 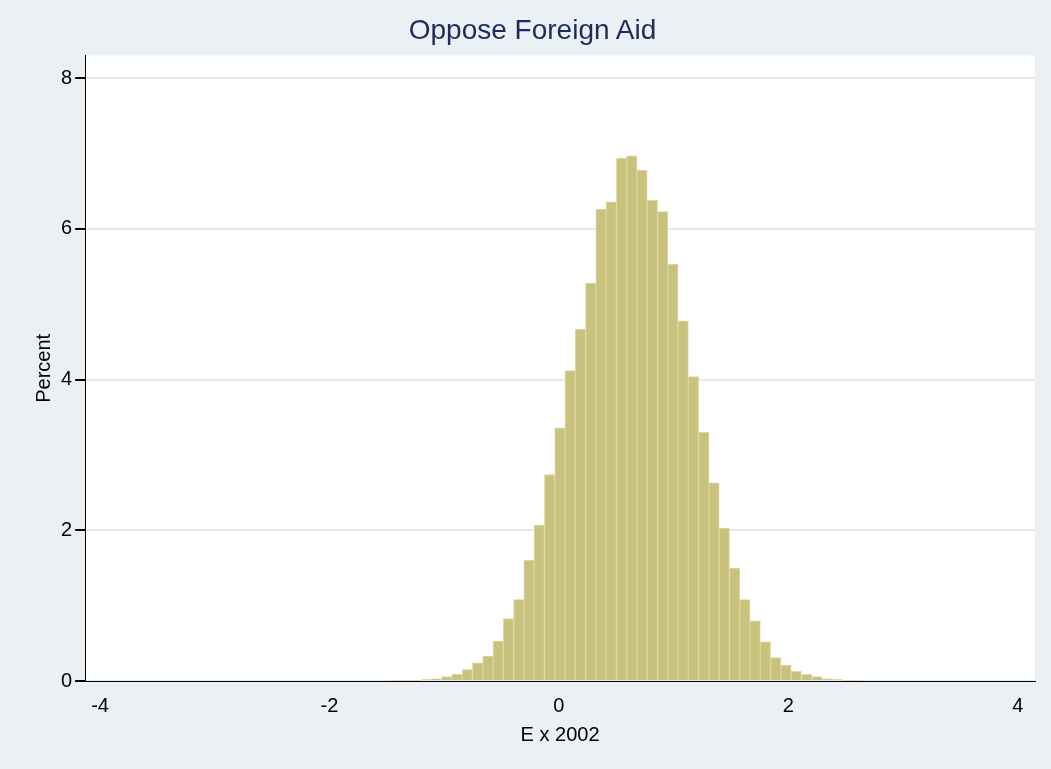 I want to click on y-tick-label: 0, so click(x=67, y=679).